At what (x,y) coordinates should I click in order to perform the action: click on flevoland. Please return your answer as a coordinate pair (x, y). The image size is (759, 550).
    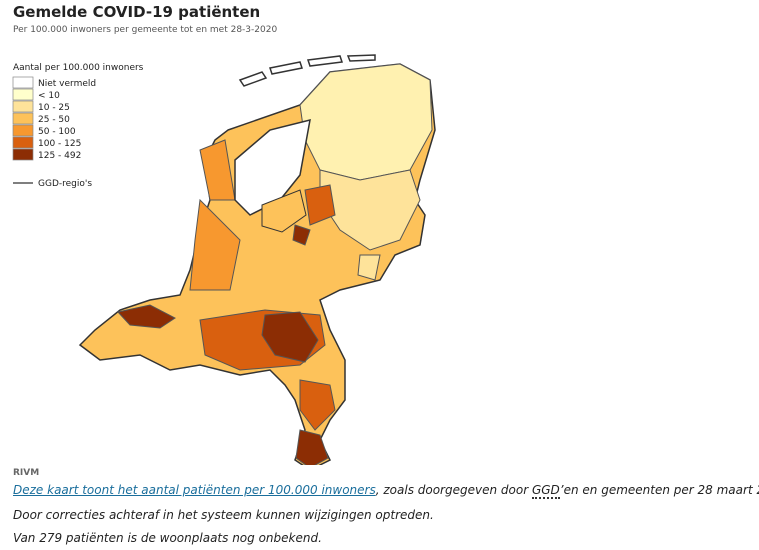
    Looking at the image, I should click on (284, 211).